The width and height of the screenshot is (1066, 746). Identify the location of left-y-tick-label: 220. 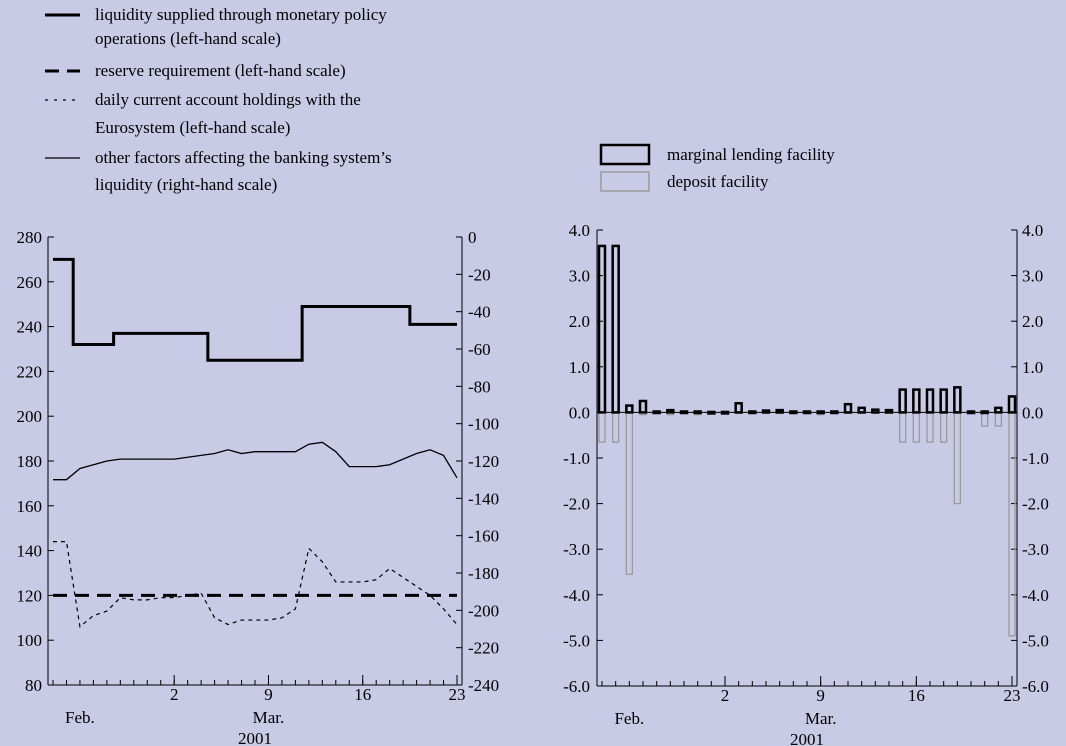
(30, 371).